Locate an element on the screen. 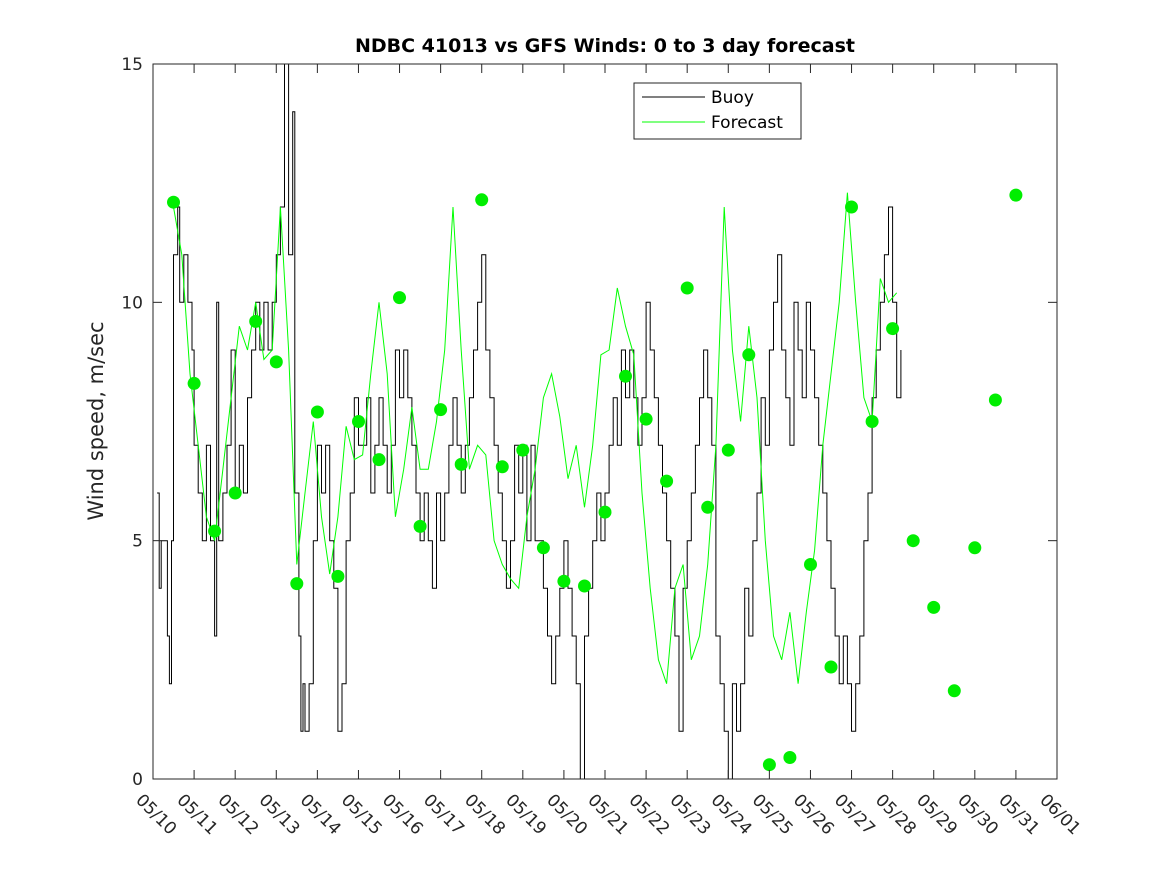  x-tick-label: 05/19 is located at coordinates (525, 814).